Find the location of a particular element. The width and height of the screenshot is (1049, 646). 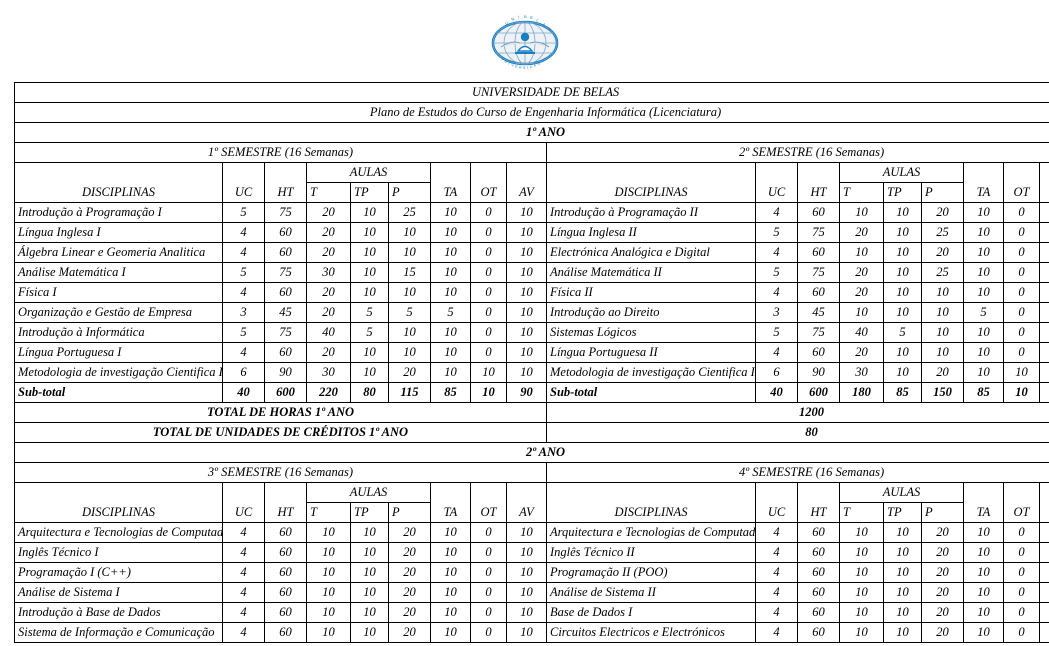

subtotal-uc: 40 is located at coordinates (776, 392).